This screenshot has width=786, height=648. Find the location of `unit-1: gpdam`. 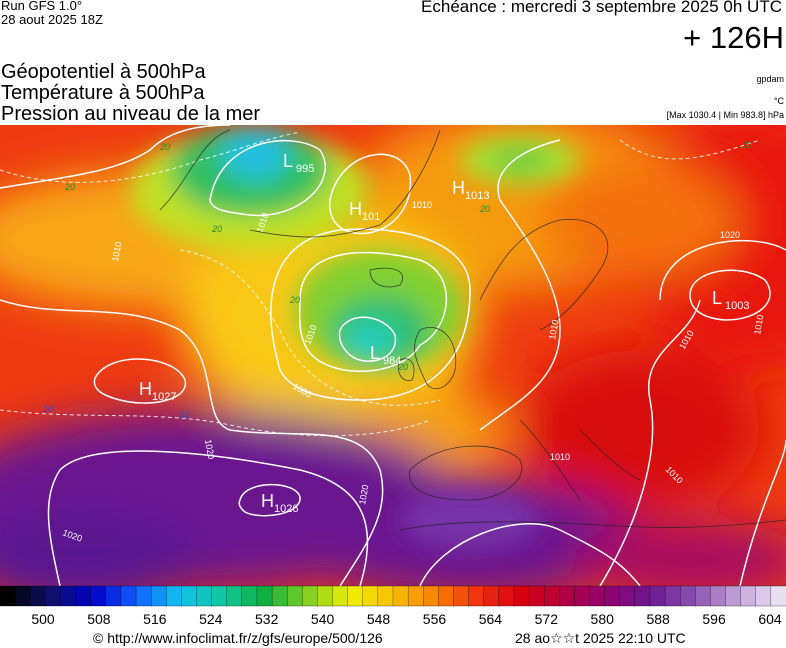

unit-1: gpdam is located at coordinates (770, 79).